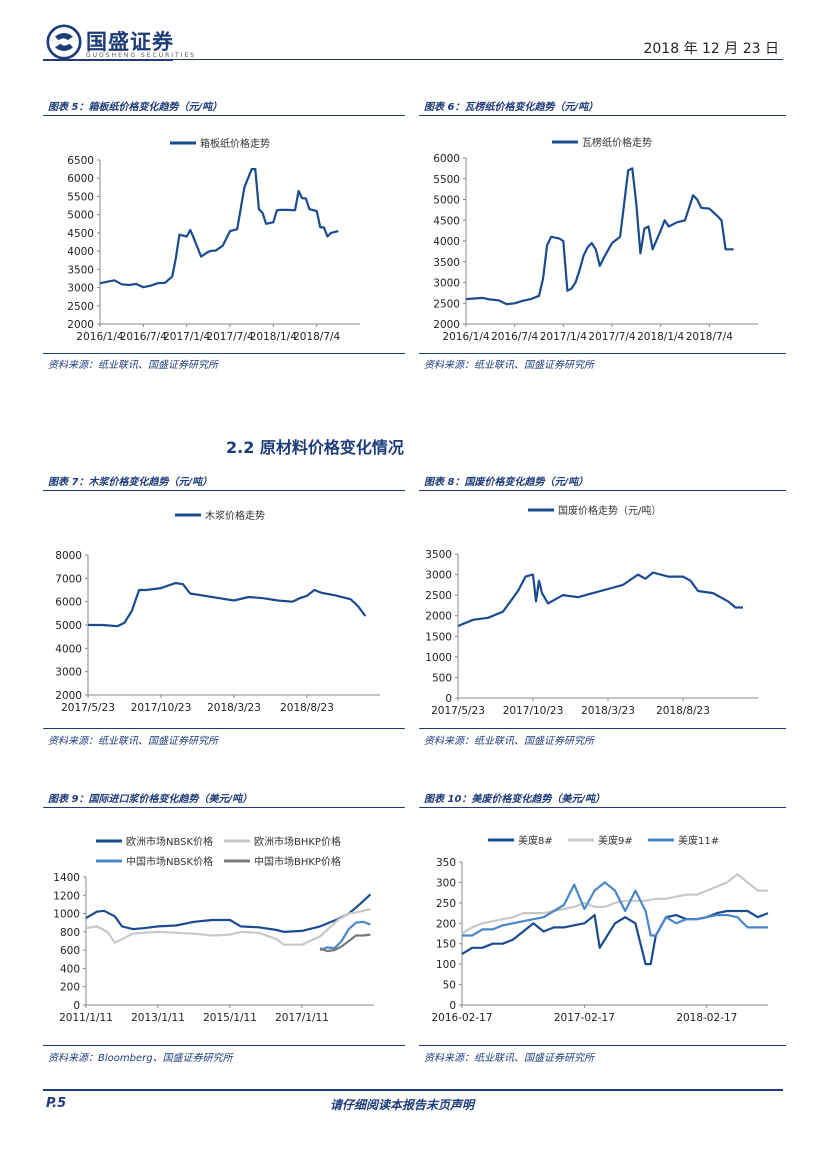 The width and height of the screenshot is (827, 1169). What do you see at coordinates (86, 1018) in the screenshot?
I see `x-tick-label: 2011/1/11` at bounding box center [86, 1018].